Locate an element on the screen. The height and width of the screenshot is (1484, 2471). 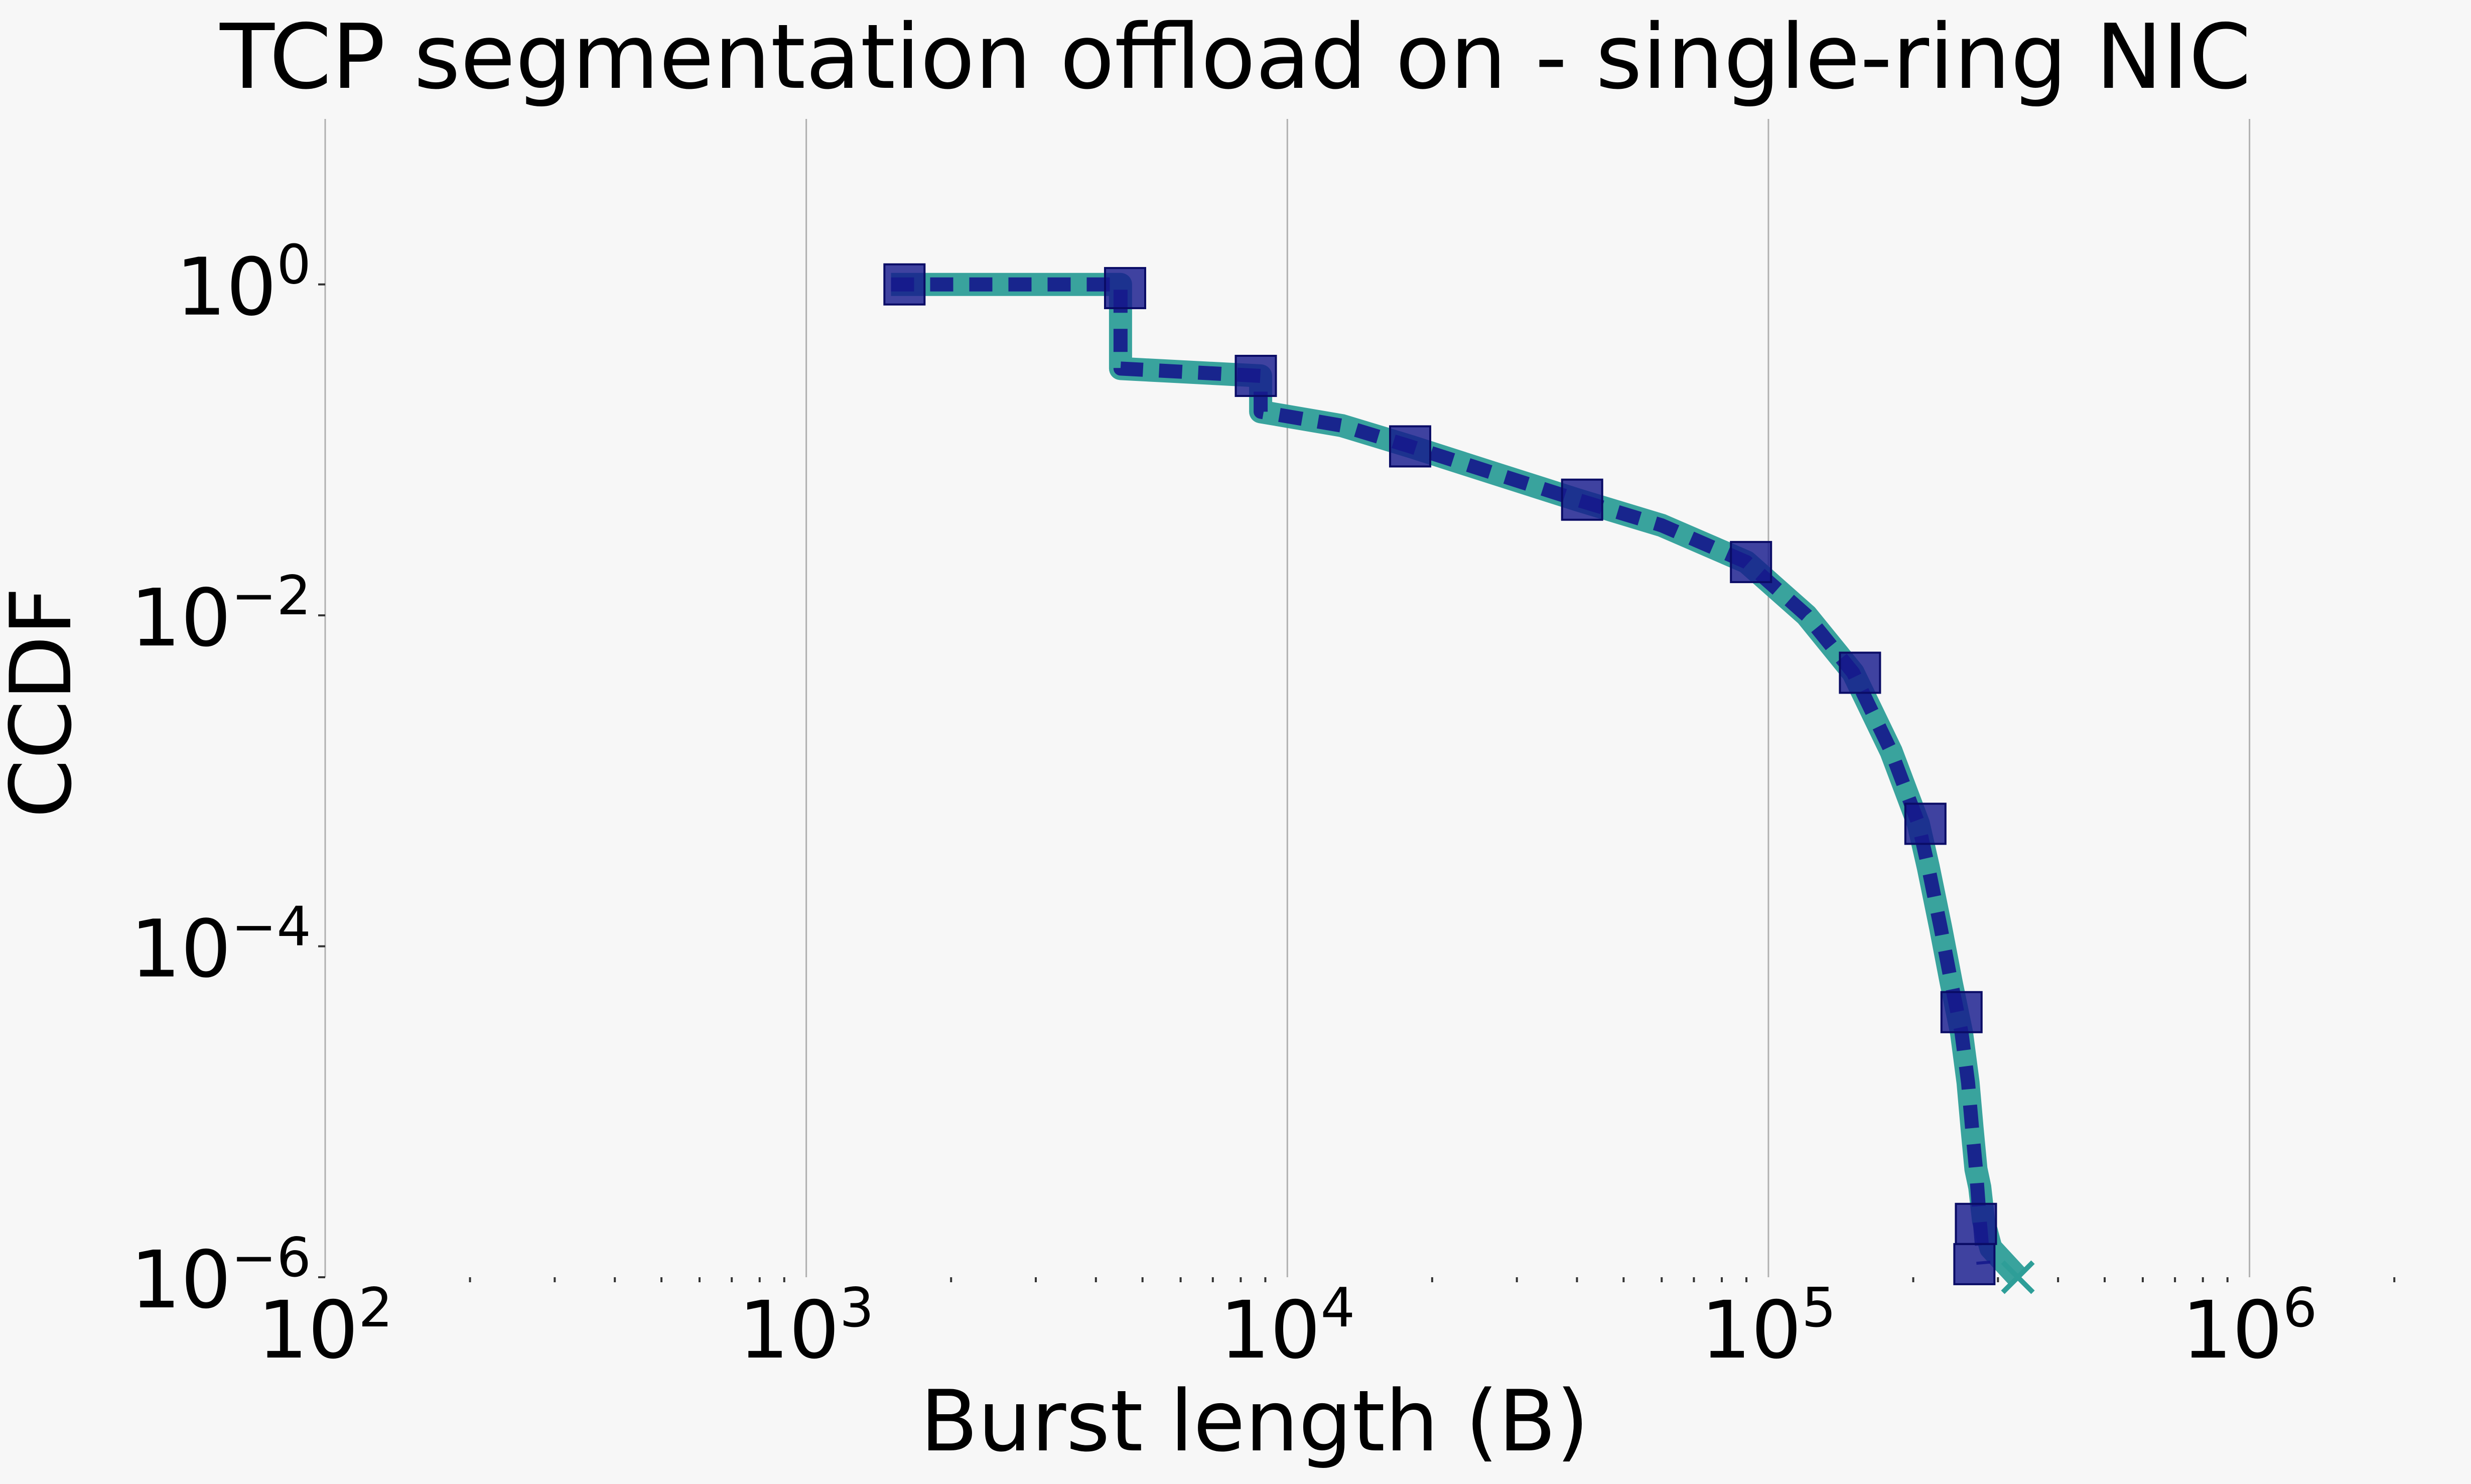
y-tick-label: 10⁻⁴ is located at coordinates (221, 946).